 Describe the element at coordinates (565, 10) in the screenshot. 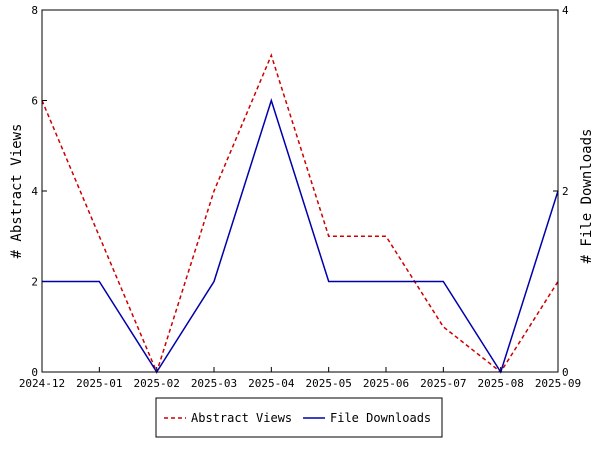

I see `y2-tick-label: 4` at that location.